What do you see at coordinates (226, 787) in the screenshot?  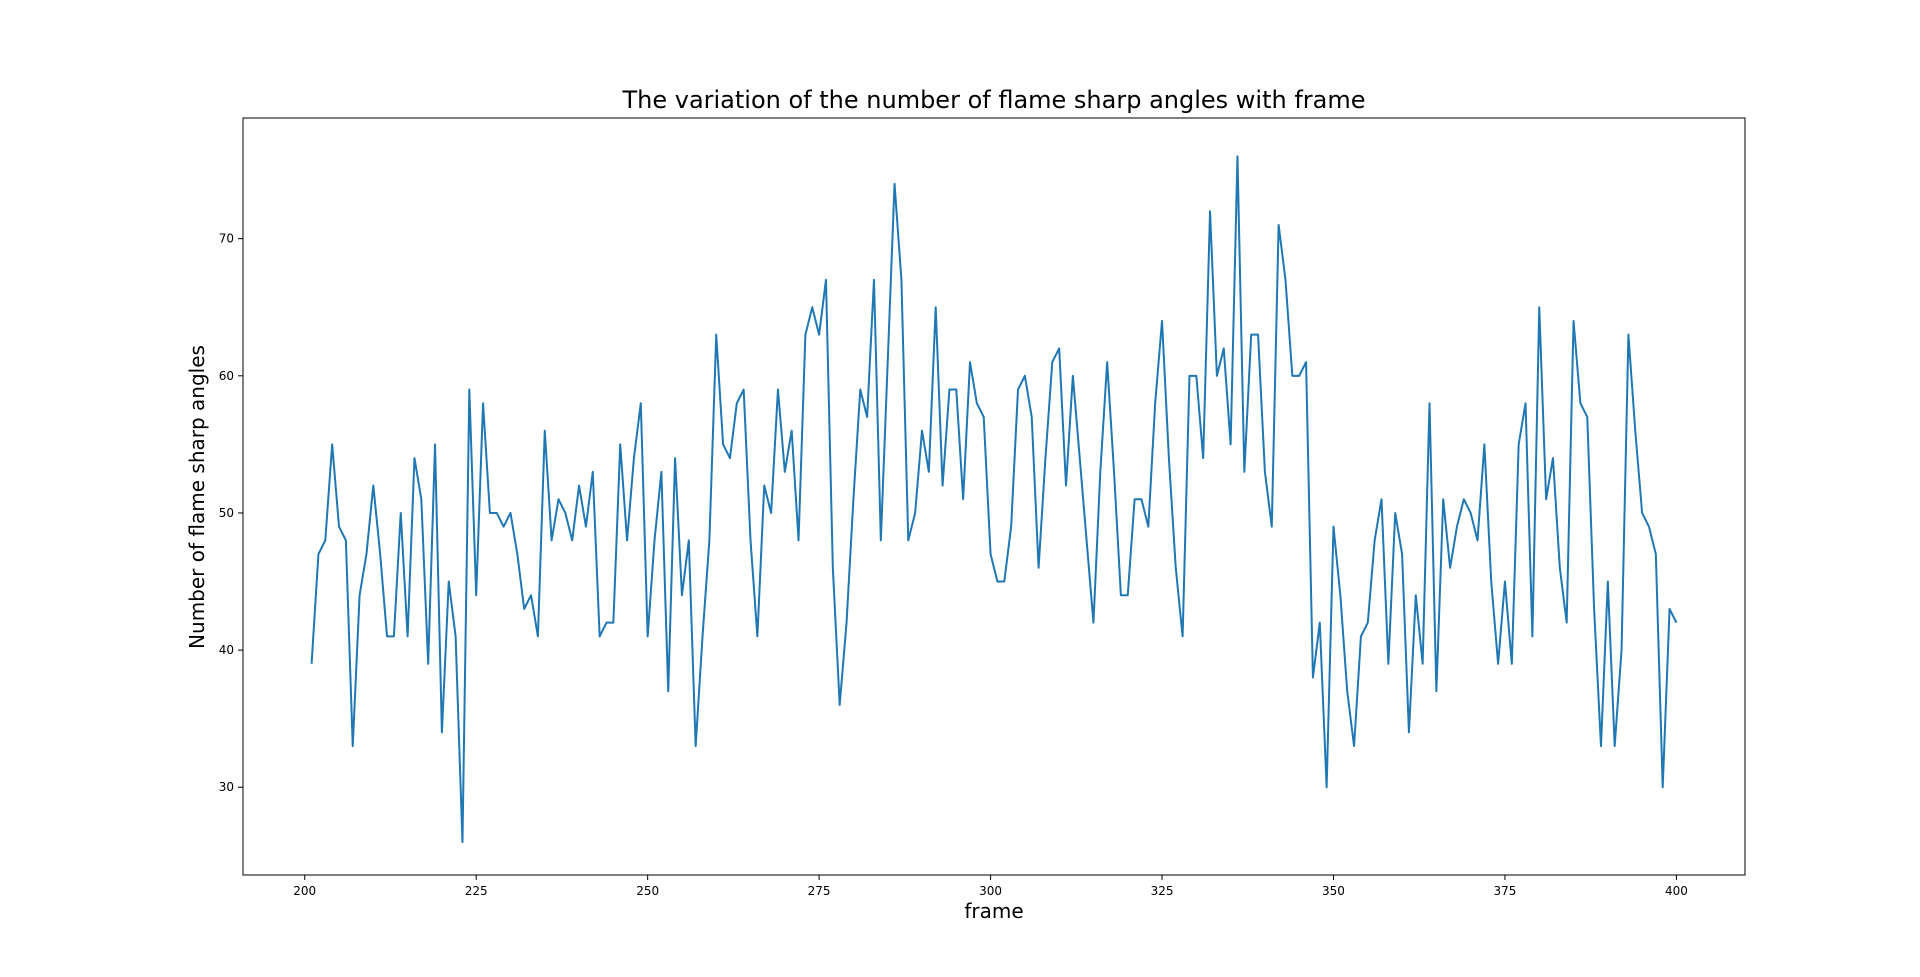 I see `y-tick-label: 30` at bounding box center [226, 787].